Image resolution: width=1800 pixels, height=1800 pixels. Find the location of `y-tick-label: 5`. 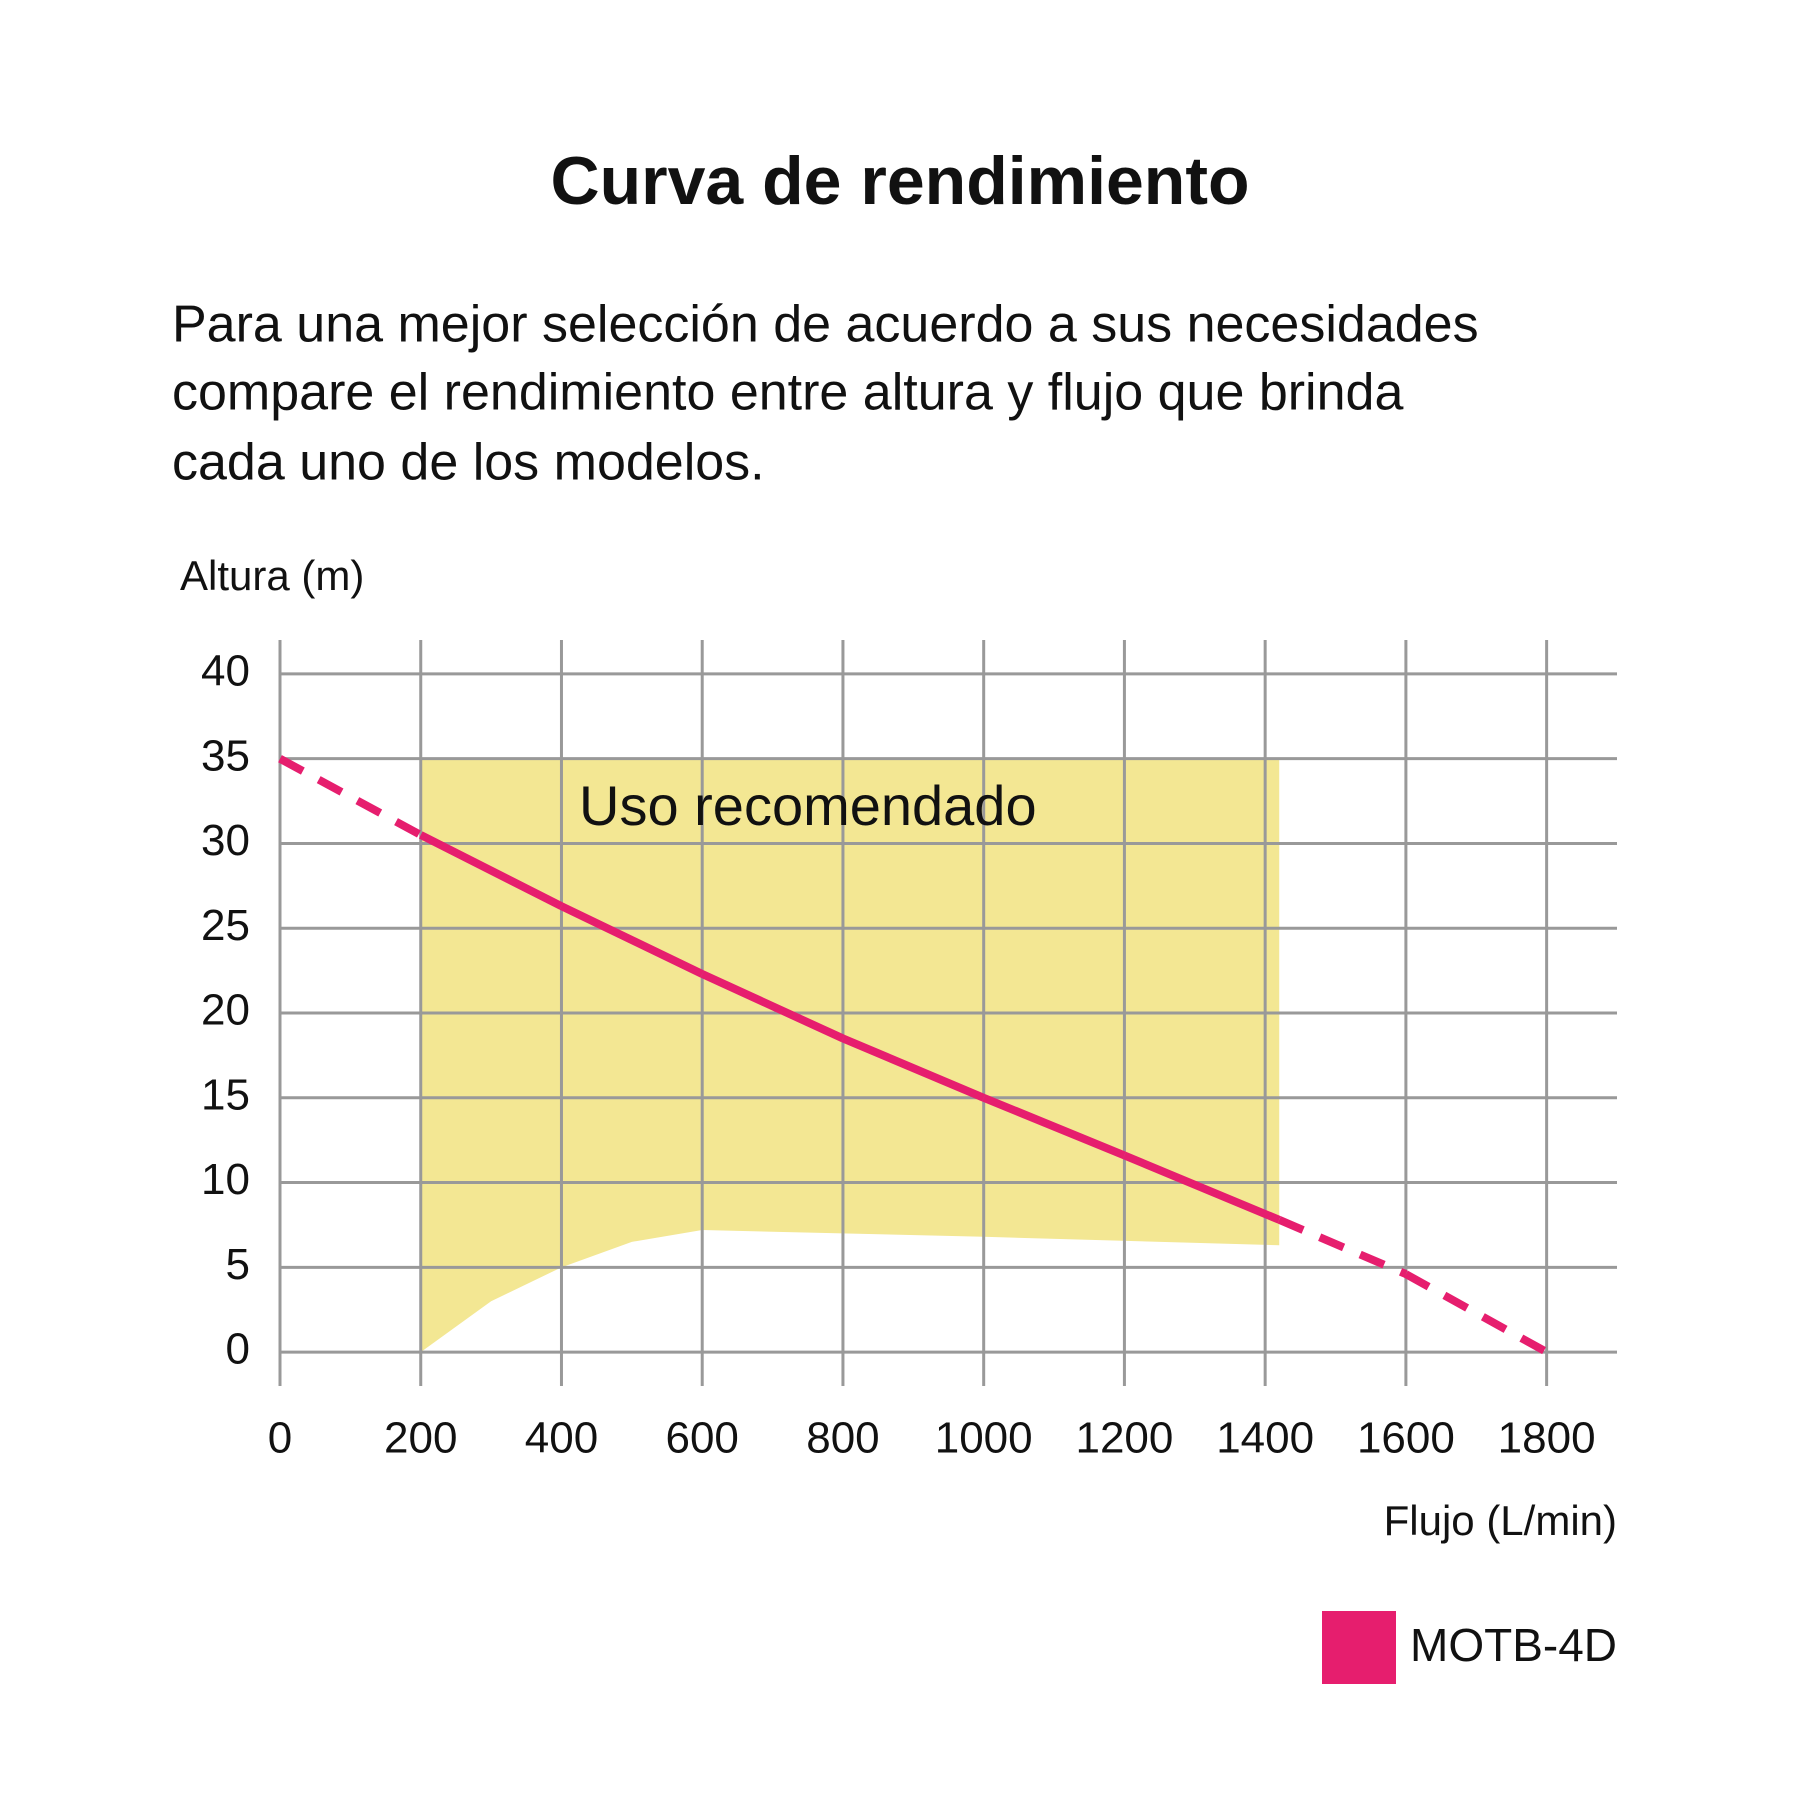

y-tick-label: 5 is located at coordinates (238, 1264).